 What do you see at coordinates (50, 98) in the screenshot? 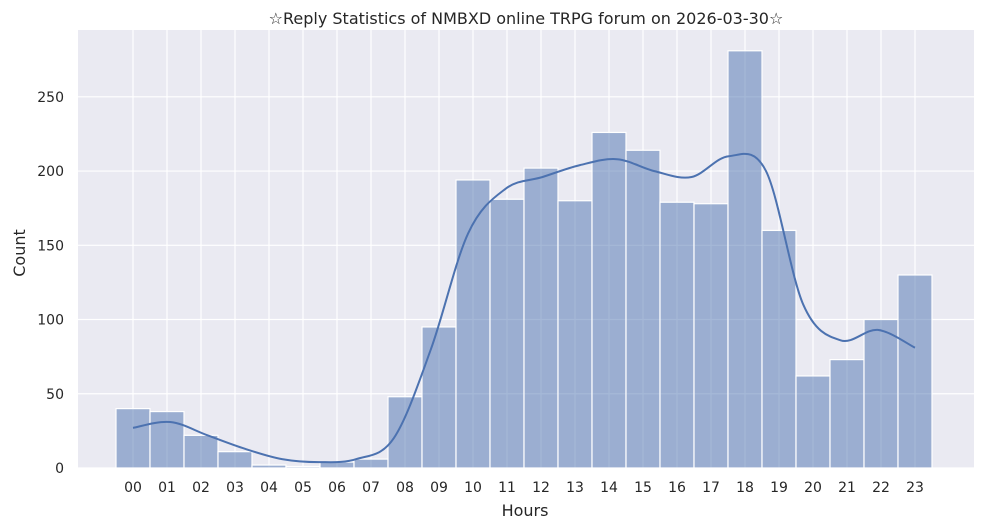
I see `y-tick-label: 250` at bounding box center [50, 98].